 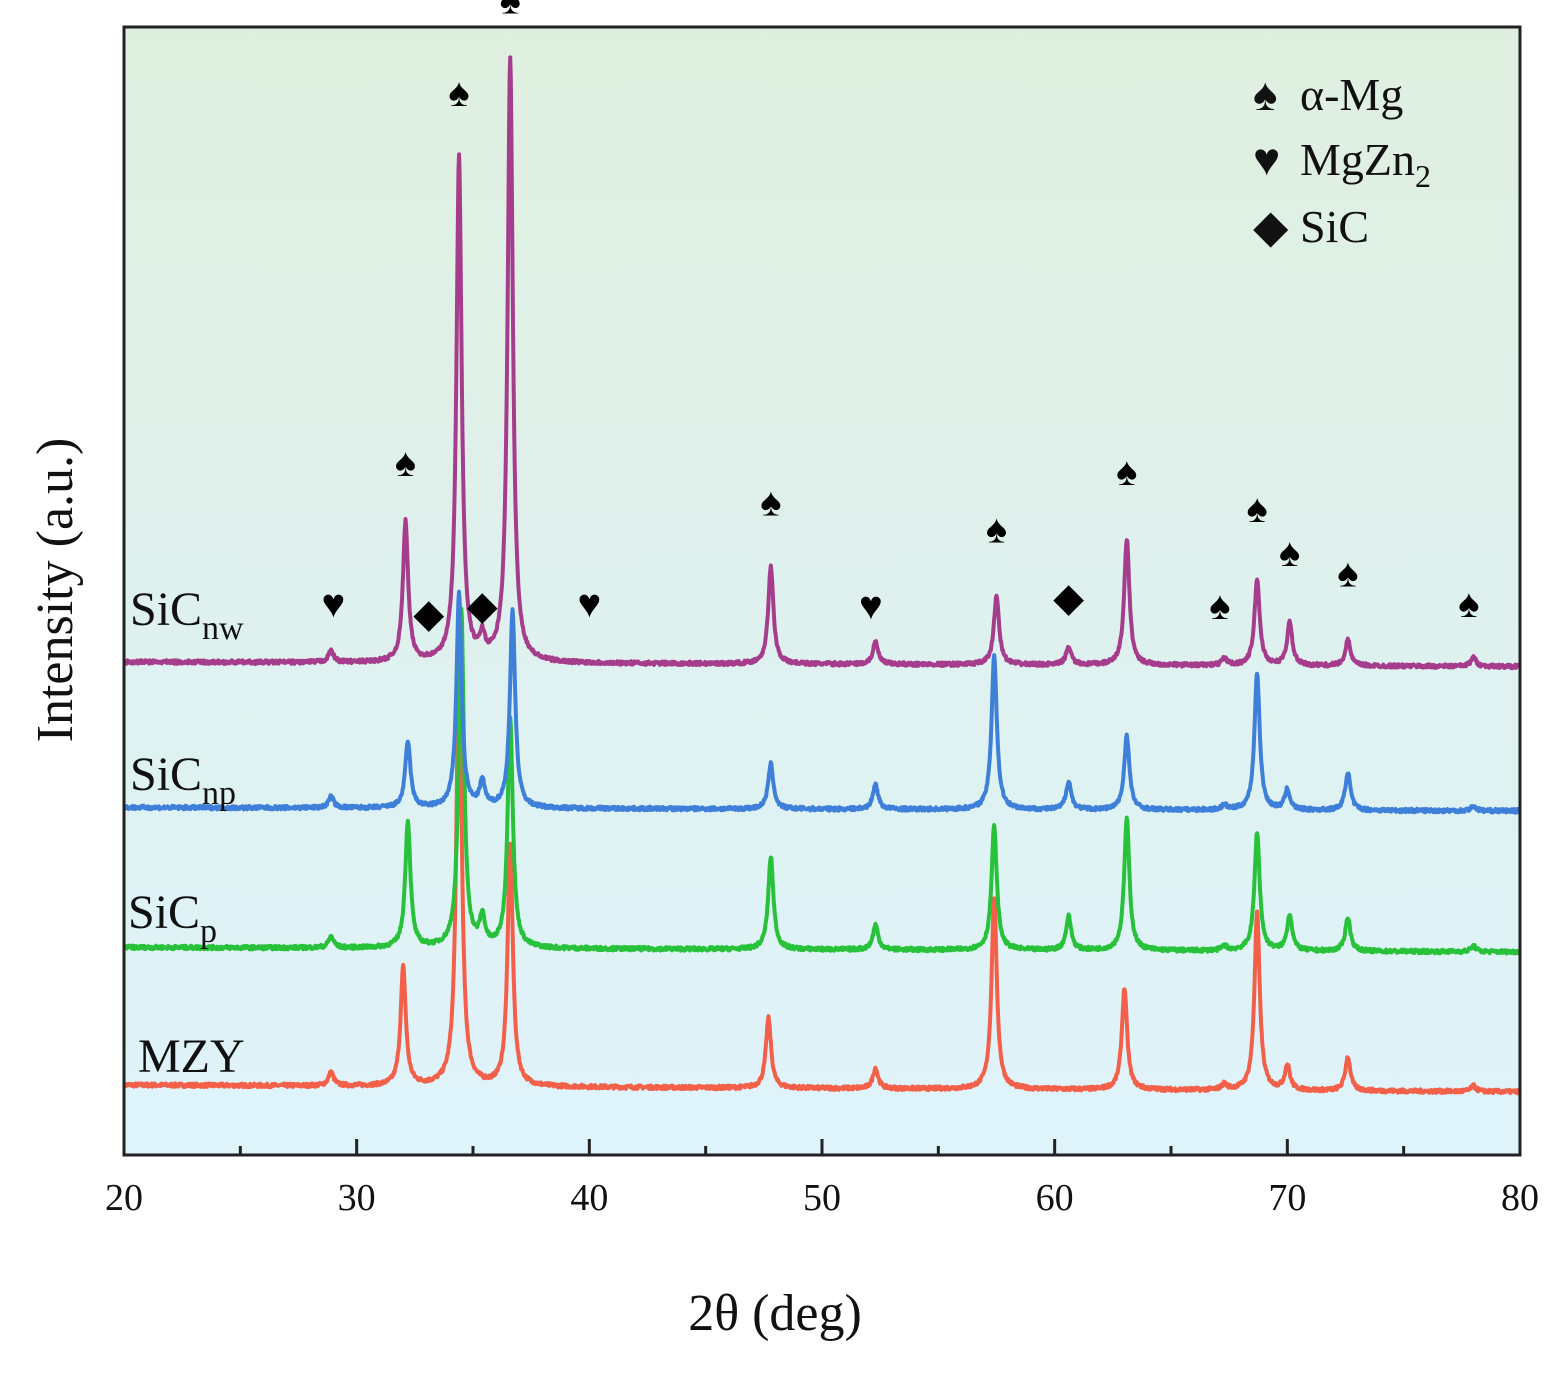 What do you see at coordinates (186, 833) in the screenshot?
I see `series-labels: SiCnw SiCnp SiCp MZY` at bounding box center [186, 833].